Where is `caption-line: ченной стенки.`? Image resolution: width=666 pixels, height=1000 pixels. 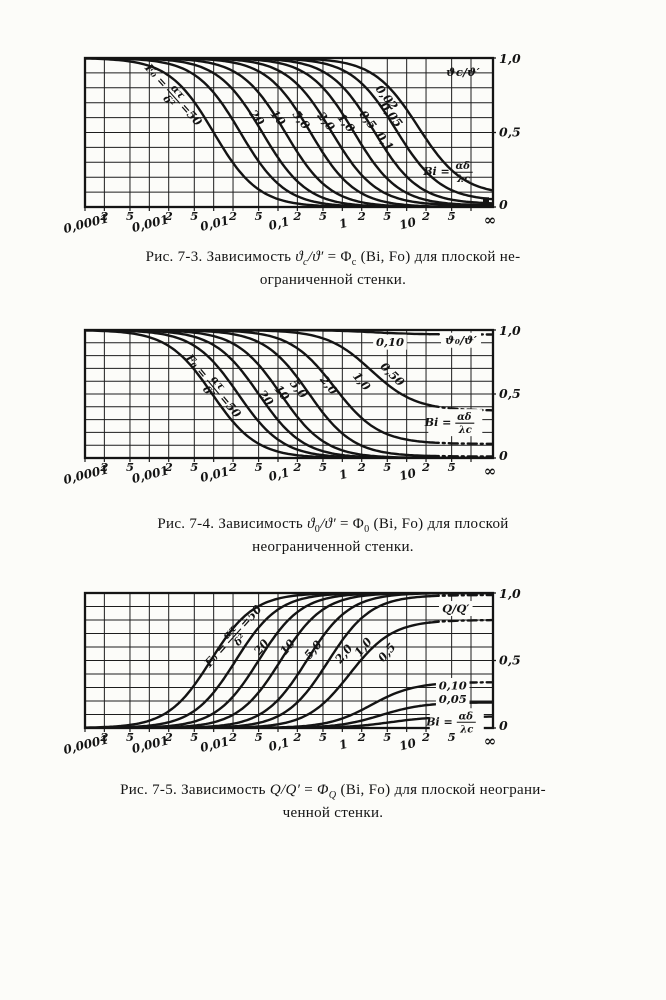
caption-line: ченной стенки. is located at coordinates (333, 812).